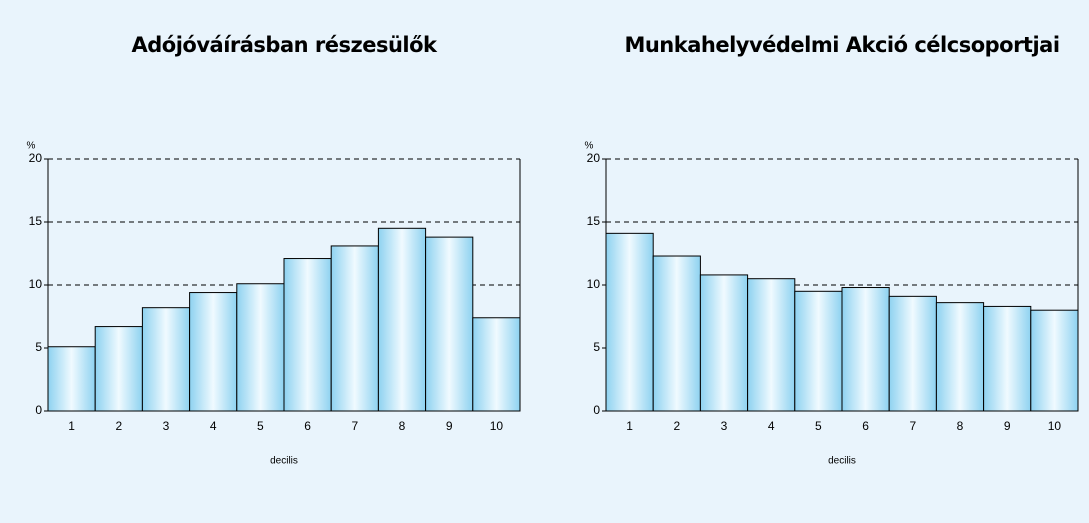  I want to click on chart-title: Munkahelyvédelmi Akció célcsoportjai, so click(841, 45).